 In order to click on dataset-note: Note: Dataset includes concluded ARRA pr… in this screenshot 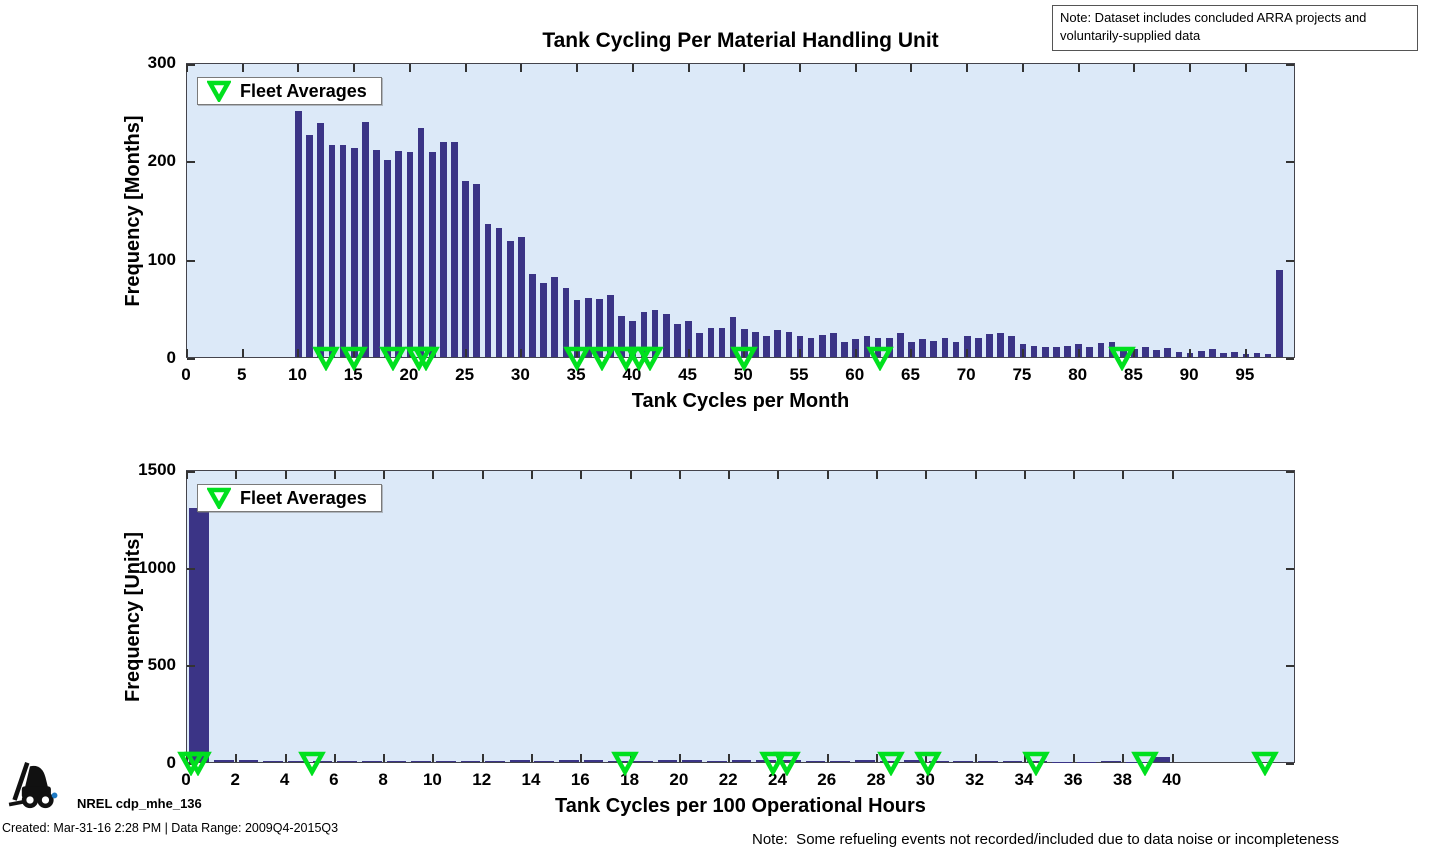, I will do `click(1235, 28)`.